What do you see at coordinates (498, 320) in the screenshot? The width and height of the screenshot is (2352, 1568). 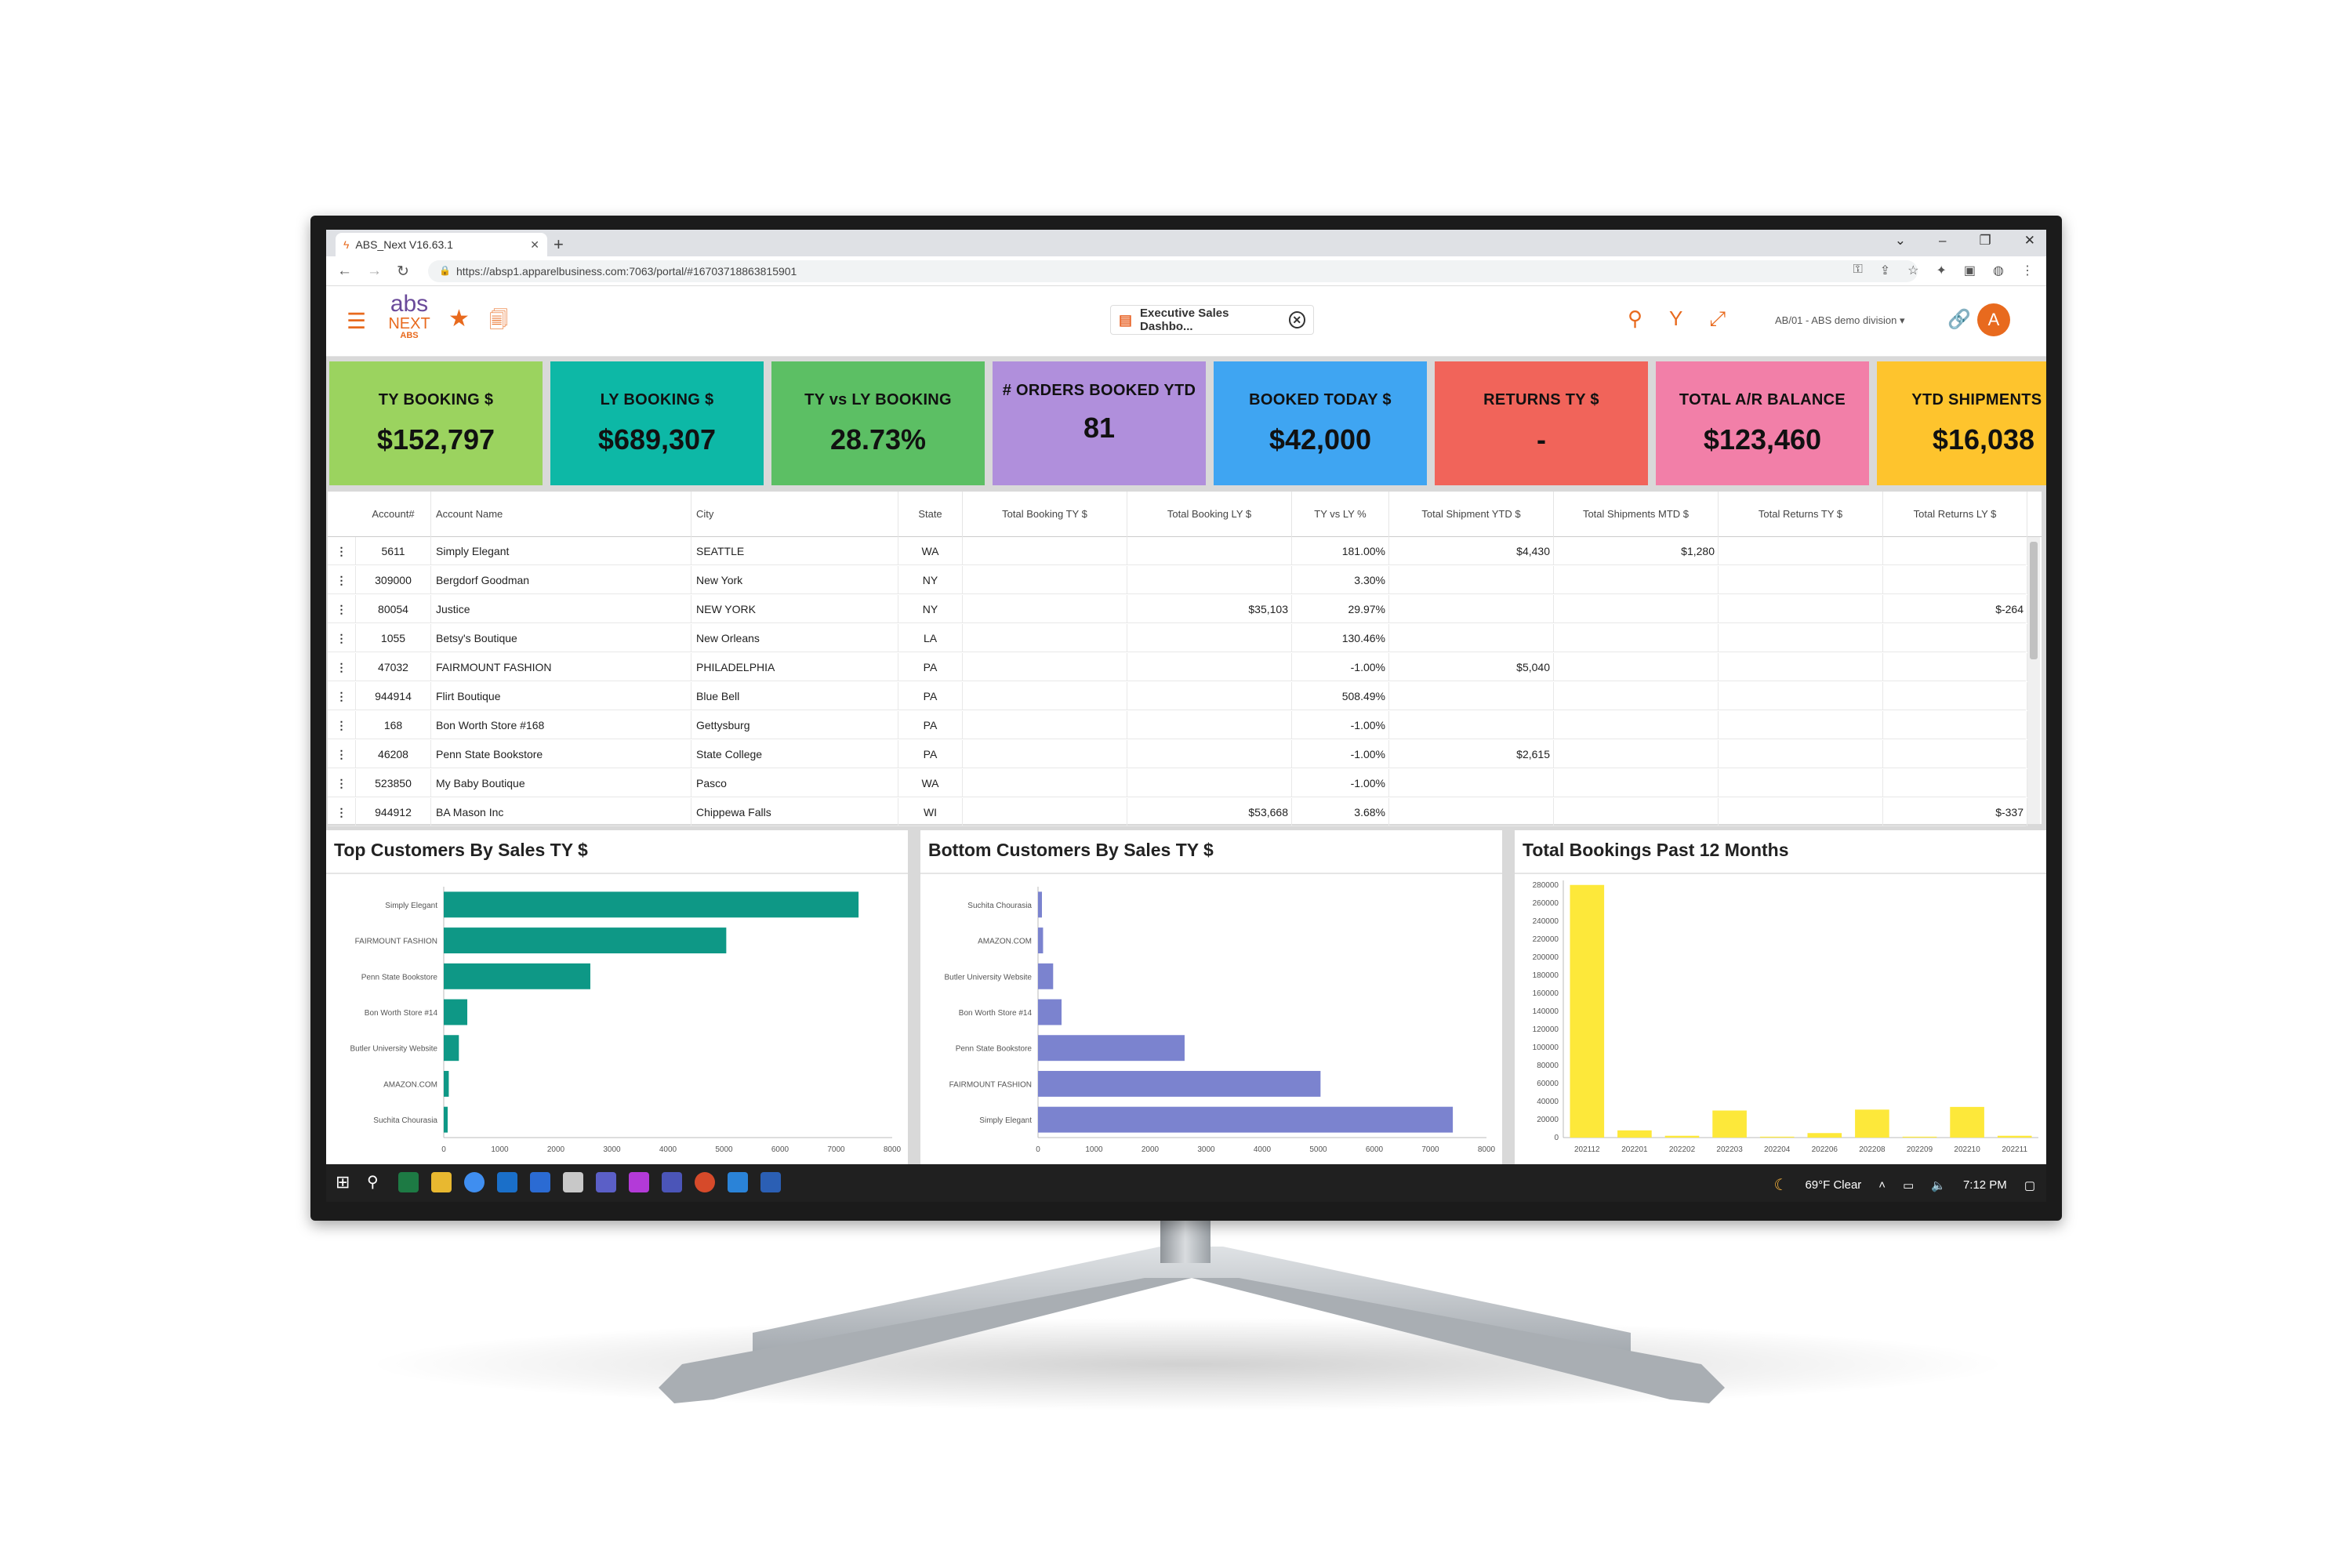 I see `notifications-icon: 🗐` at bounding box center [498, 320].